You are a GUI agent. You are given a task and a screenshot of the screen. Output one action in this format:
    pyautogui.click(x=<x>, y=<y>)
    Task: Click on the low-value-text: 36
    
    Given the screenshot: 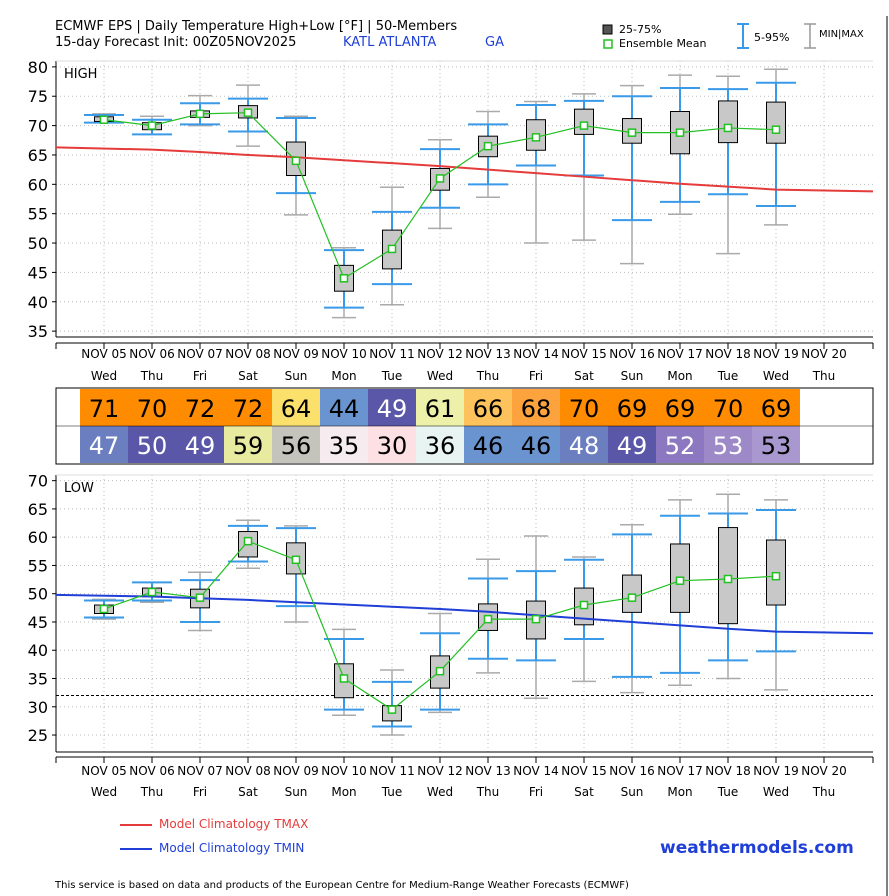 What is the action you would take?
    pyautogui.click(x=440, y=446)
    